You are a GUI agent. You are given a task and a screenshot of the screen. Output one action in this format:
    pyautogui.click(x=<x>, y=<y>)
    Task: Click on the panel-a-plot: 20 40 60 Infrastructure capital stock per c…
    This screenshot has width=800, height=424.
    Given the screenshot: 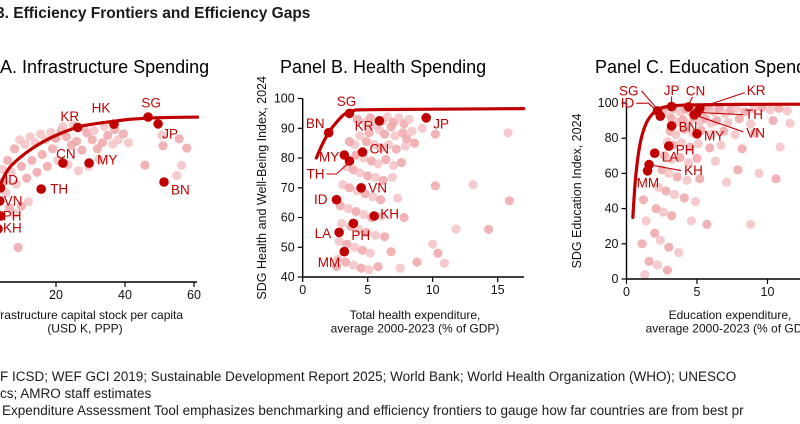 What is the action you would take?
    pyautogui.click(x=100, y=216)
    